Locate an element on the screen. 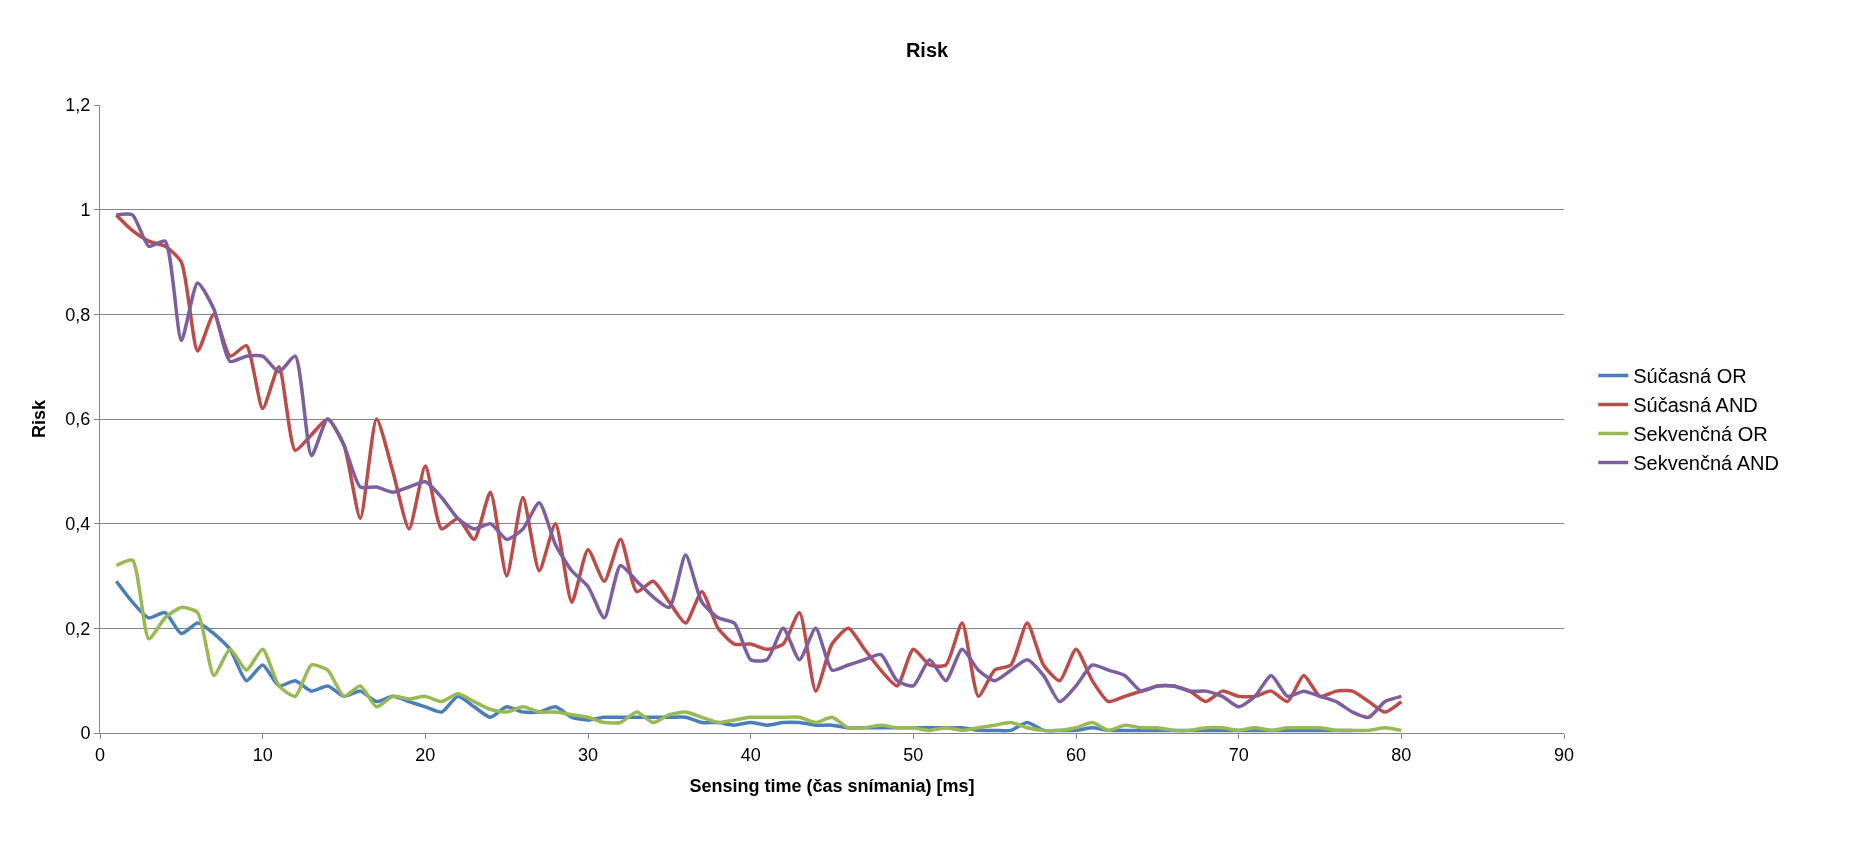 The width and height of the screenshot is (1854, 853). y-axis-title: Risk is located at coordinates (38, 419).